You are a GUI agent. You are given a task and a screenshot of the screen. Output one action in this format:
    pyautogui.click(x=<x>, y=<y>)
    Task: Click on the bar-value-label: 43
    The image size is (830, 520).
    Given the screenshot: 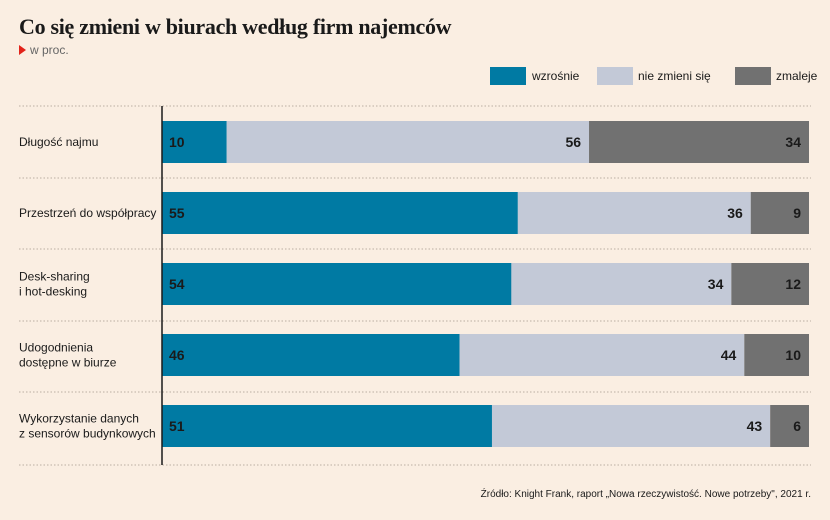 What is the action you would take?
    pyautogui.click(x=755, y=426)
    